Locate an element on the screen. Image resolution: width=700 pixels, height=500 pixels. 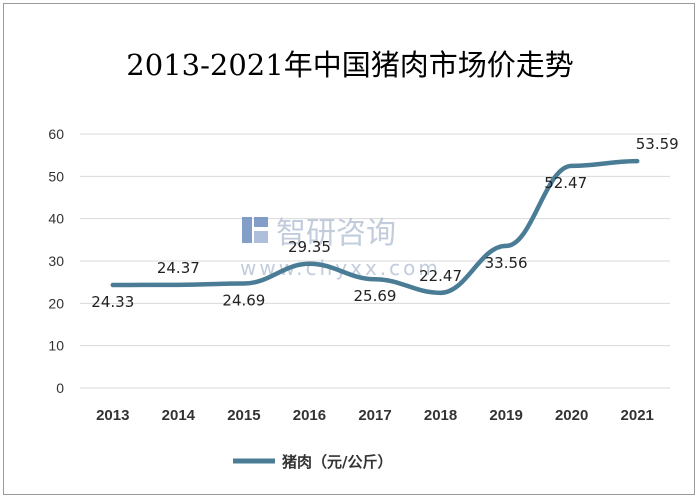
y-tick-label: 60 is located at coordinates (56, 134).